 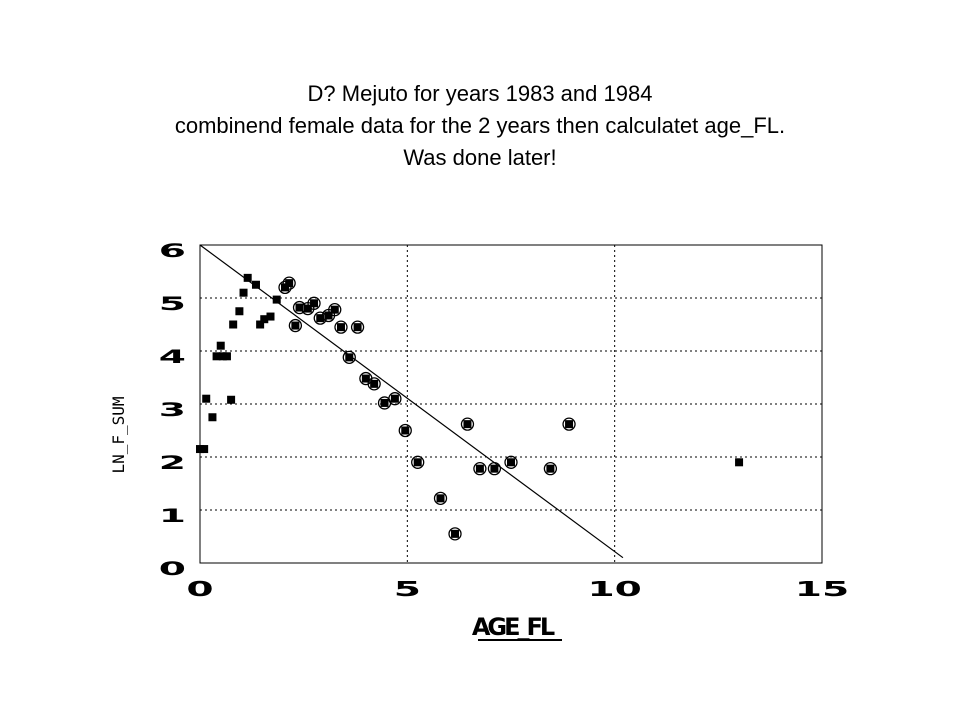 What do you see at coordinates (172, 357) in the screenshot?
I see `y-tick-label-4: 4` at bounding box center [172, 357].